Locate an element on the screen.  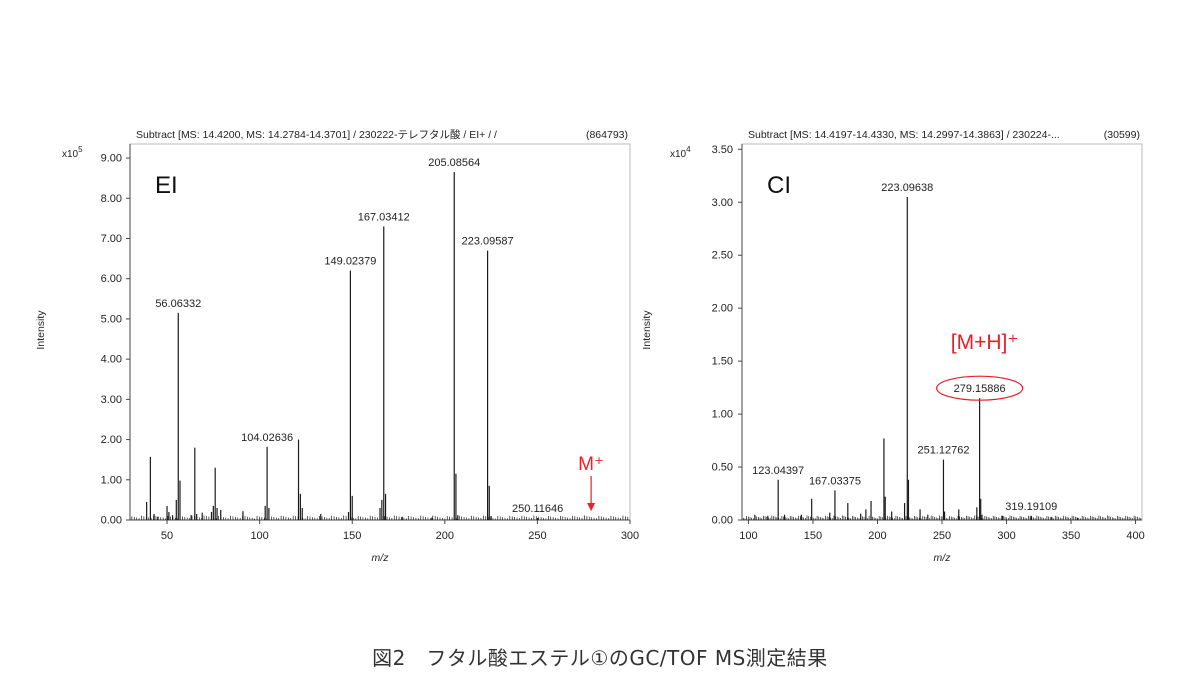
y-multiplier-exponent: 4 is located at coordinates (688, 149).